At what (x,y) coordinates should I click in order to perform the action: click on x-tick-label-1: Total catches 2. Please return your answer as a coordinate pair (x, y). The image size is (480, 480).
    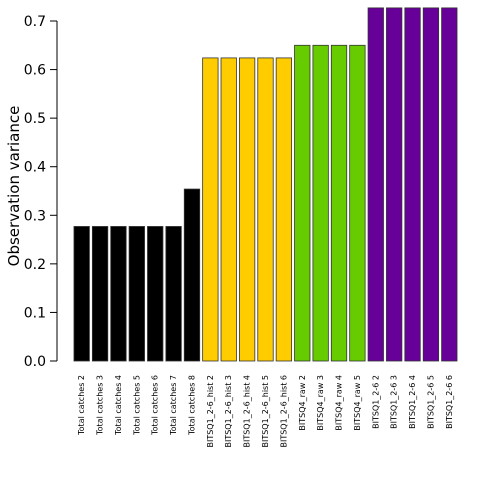
    Looking at the image, I should click on (81, 405).